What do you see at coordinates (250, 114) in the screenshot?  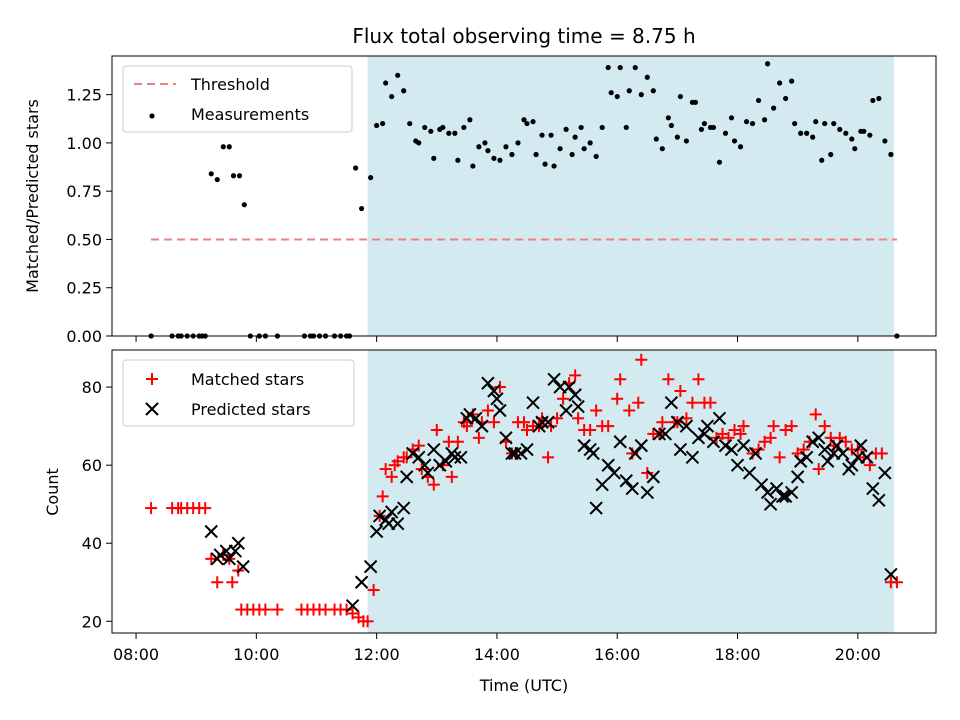 I see `legend-measurements-label: Measurements` at bounding box center [250, 114].